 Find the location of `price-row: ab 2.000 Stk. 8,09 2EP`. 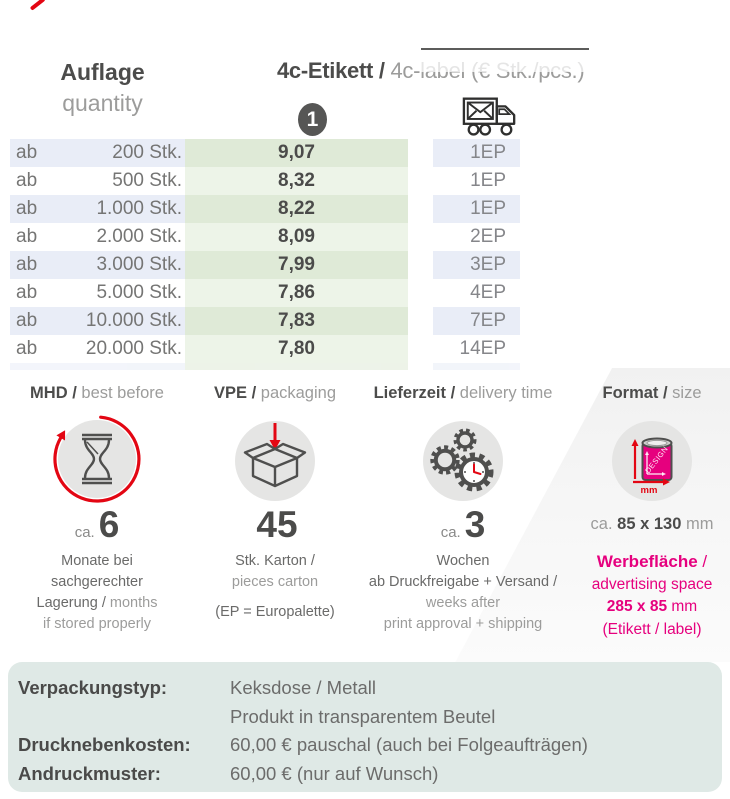

price-row: ab 2.000 Stk. 8,09 2EP is located at coordinates (265, 237).